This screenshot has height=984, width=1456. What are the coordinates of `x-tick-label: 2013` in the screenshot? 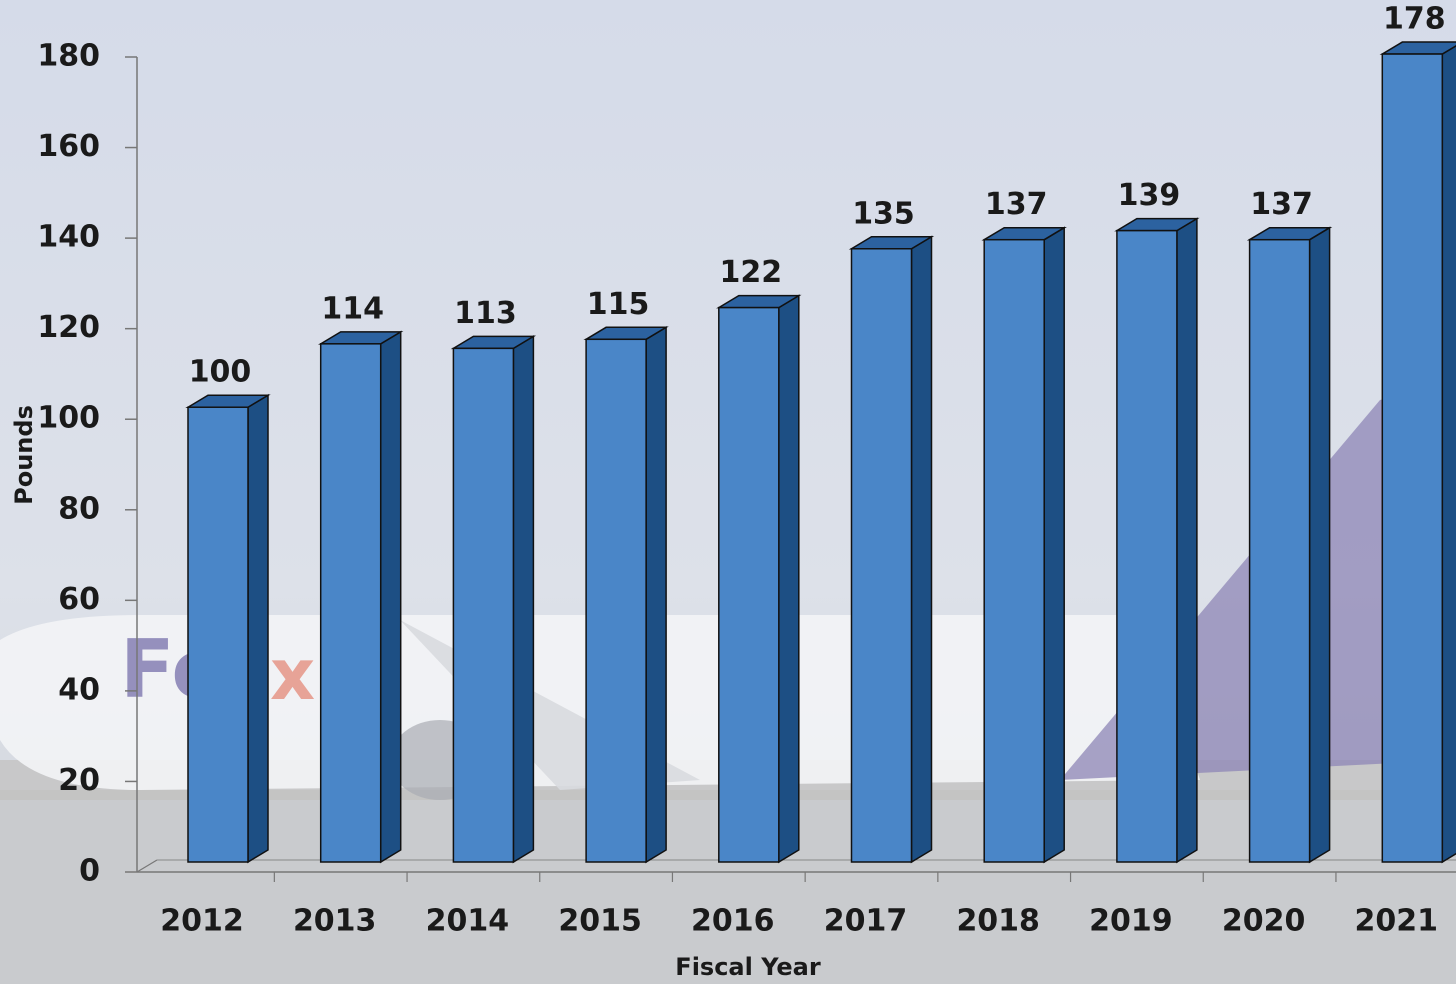 It's located at (335, 921).